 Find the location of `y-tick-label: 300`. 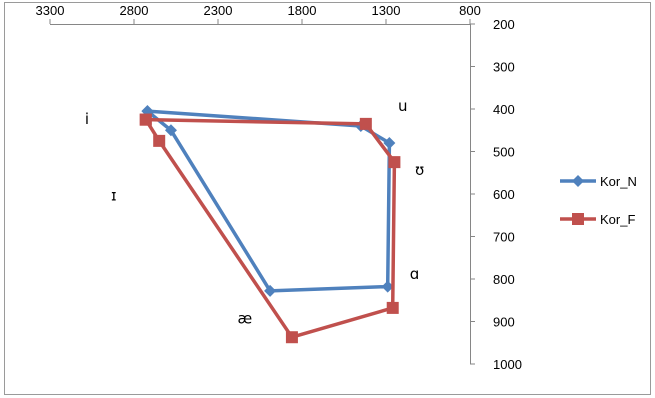

y-tick-label: 300 is located at coordinates (504, 67).